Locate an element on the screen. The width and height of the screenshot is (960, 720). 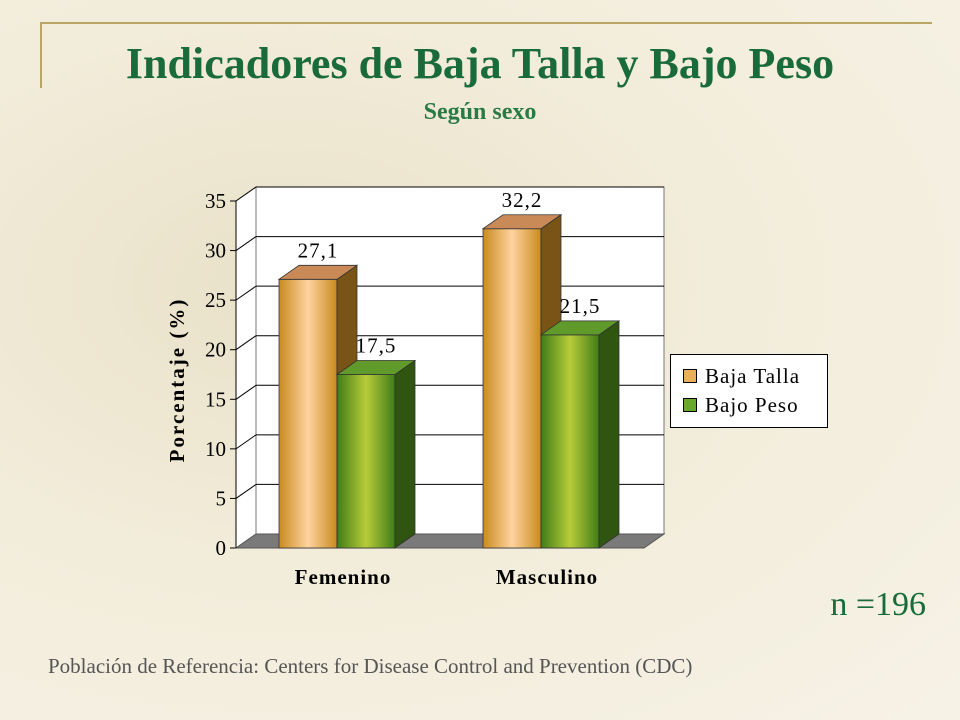
x-category-label: Masculino is located at coordinates (547, 577).